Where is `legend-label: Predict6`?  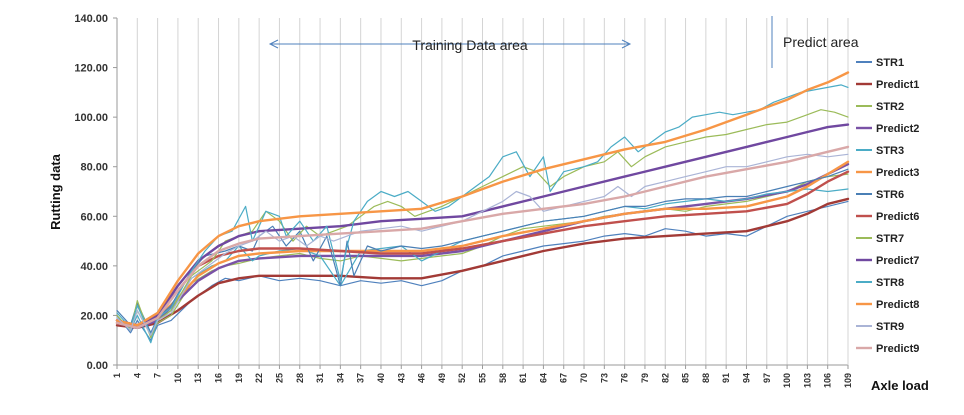
legend-label: Predict6 is located at coordinates (897, 217).